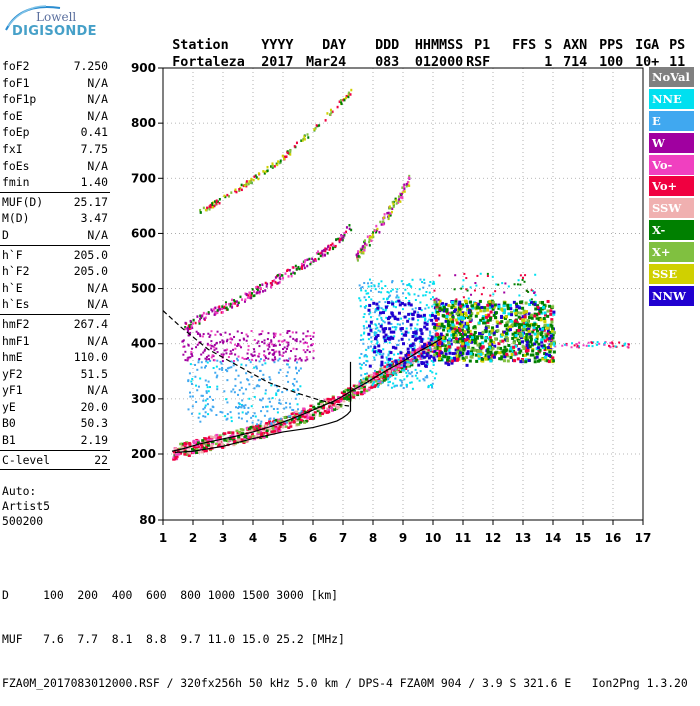  I want to click on param-row: h`E N/A, so click(55, 288).